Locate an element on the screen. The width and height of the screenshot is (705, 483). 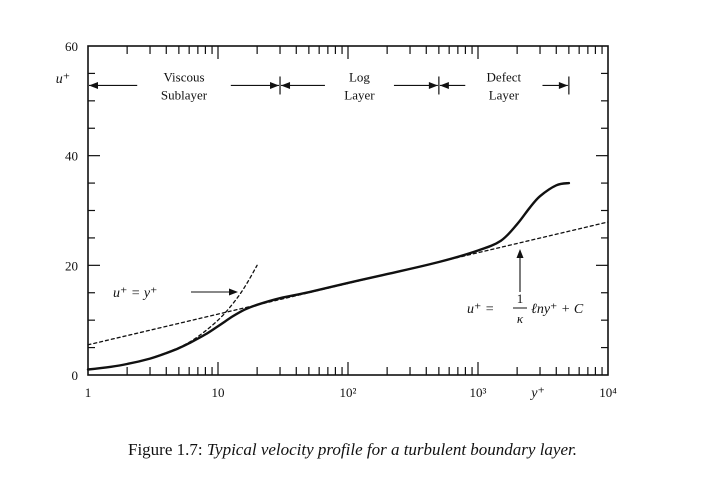
y-tick-label: 60 is located at coordinates (71, 46).